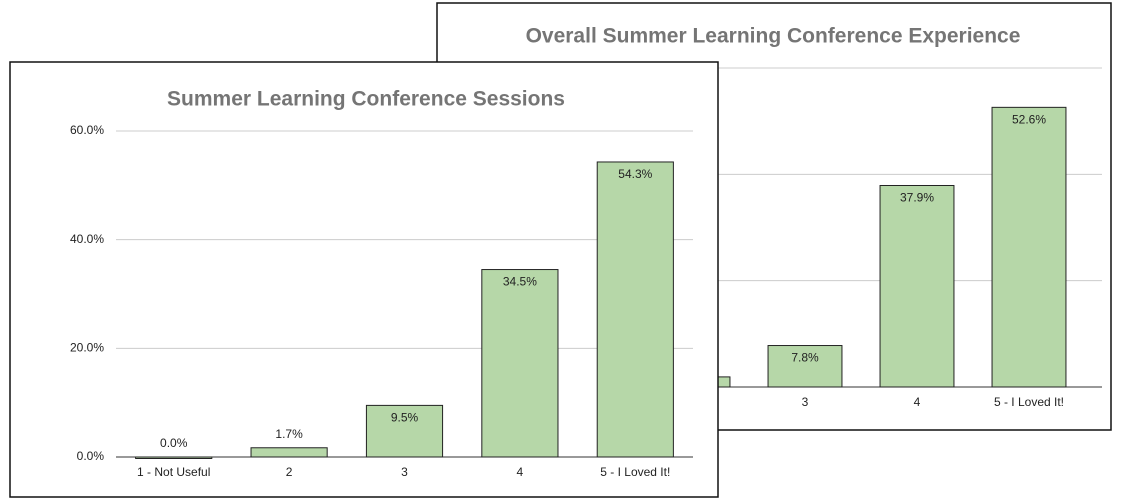  I want to click on x-tick-label: 2, so click(289, 472).